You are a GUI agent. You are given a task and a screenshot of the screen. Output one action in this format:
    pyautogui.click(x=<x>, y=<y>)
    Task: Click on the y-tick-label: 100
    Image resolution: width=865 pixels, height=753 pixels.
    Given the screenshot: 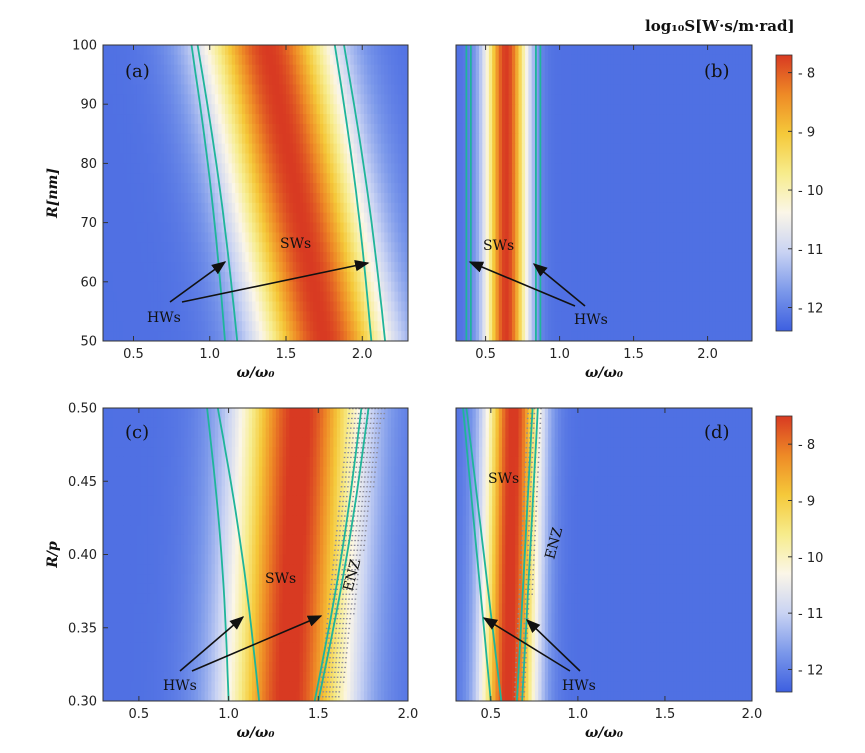 What is the action you would take?
    pyautogui.click(x=84, y=46)
    